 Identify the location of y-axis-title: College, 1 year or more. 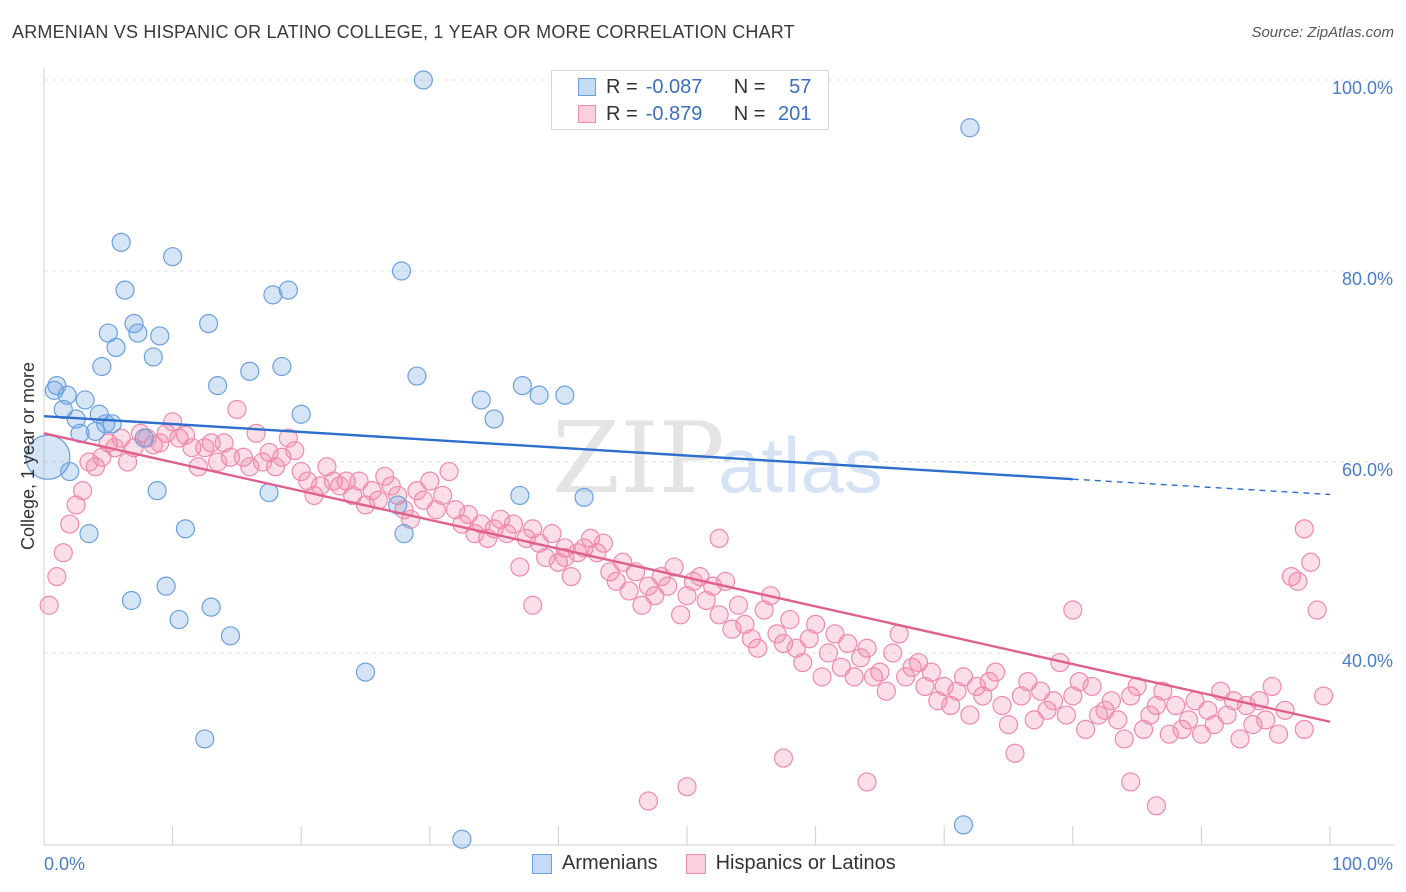
(28, 456).